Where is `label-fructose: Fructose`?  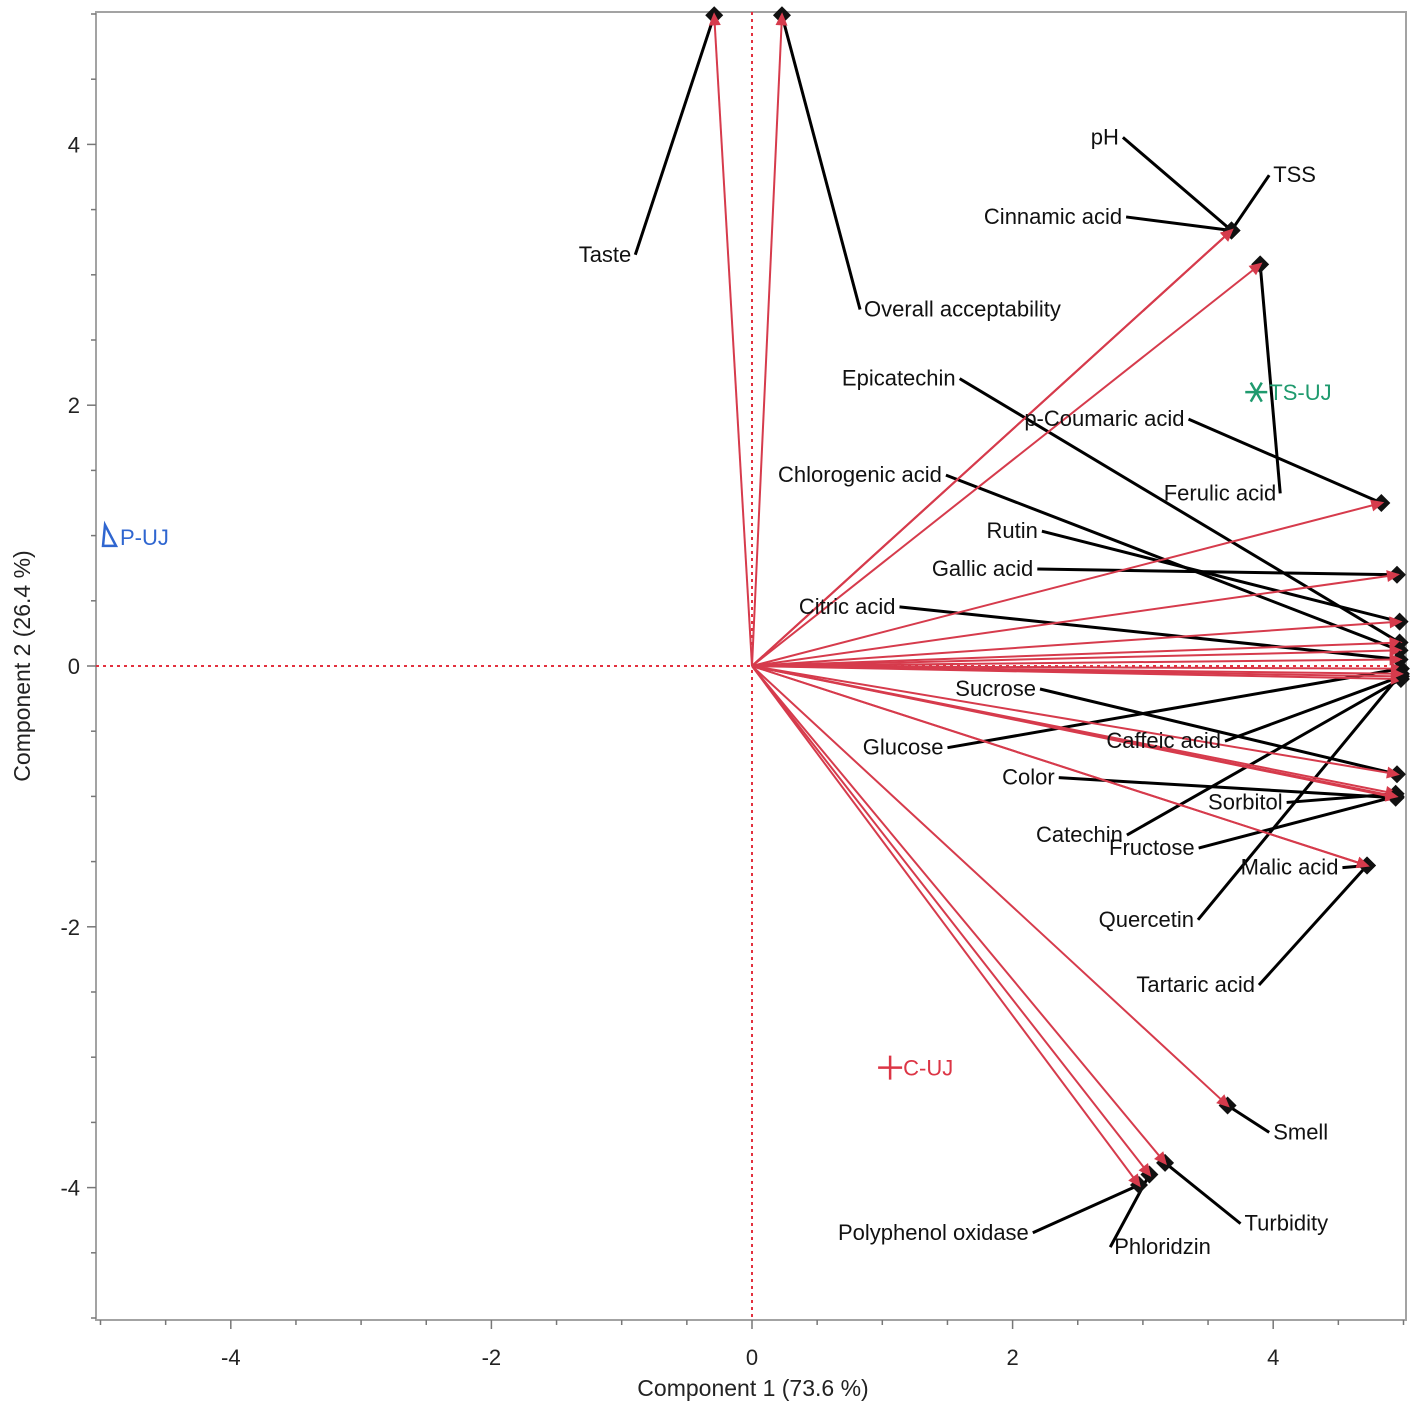 label-fructose: Fructose is located at coordinates (1152, 847).